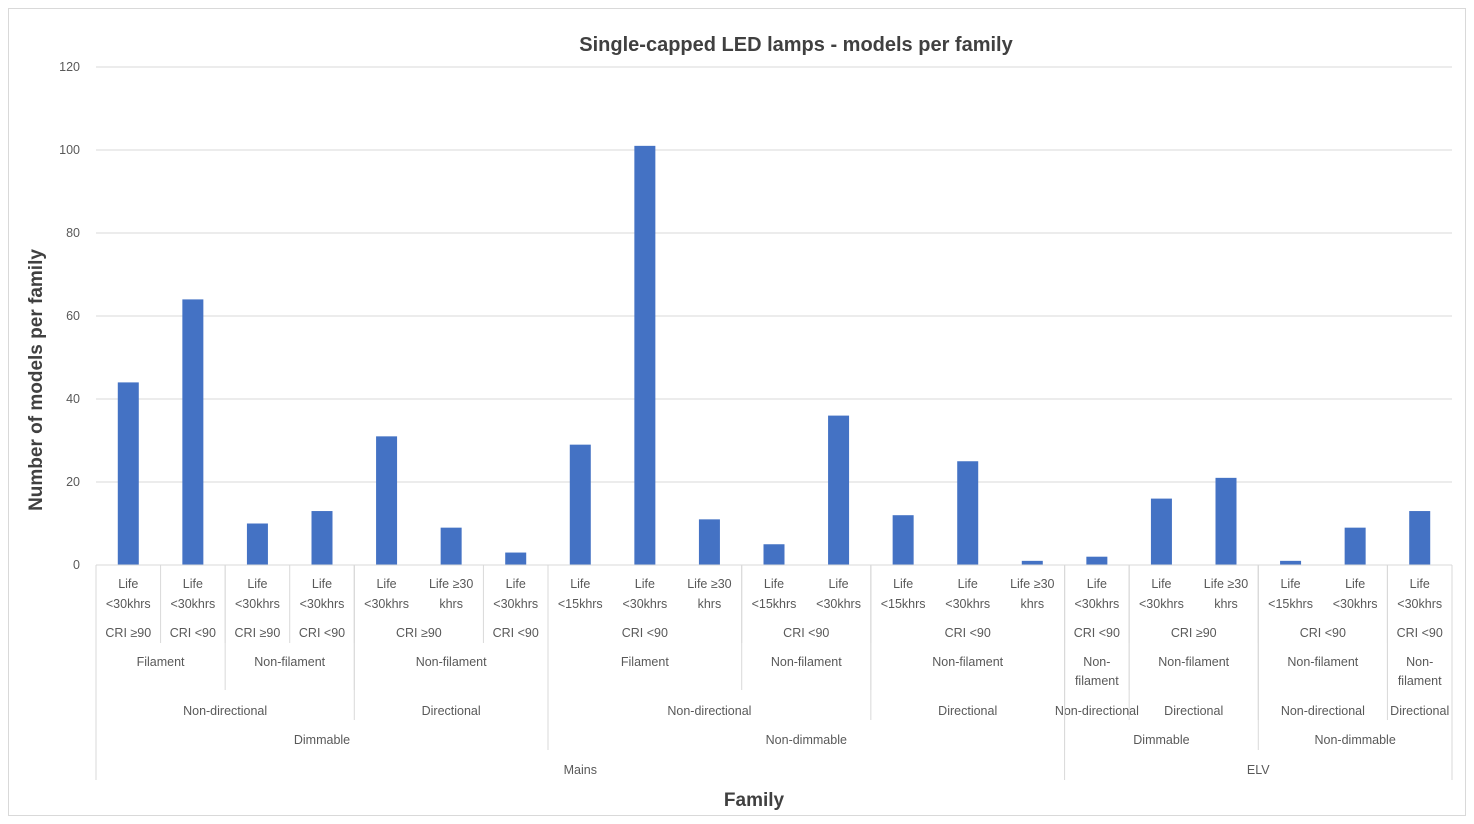 The width and height of the screenshot is (1474, 824). Describe the element at coordinates (1258, 770) in the screenshot. I see `supply-label: ELV` at that location.